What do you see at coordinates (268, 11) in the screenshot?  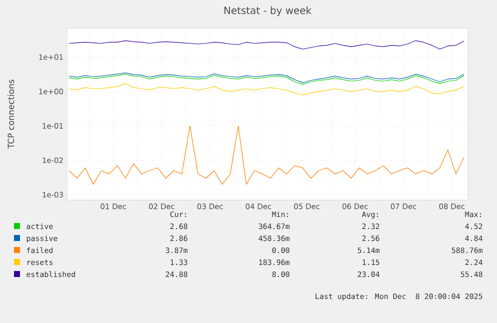 I see `chart-title: Netstat - by week` at bounding box center [268, 11].